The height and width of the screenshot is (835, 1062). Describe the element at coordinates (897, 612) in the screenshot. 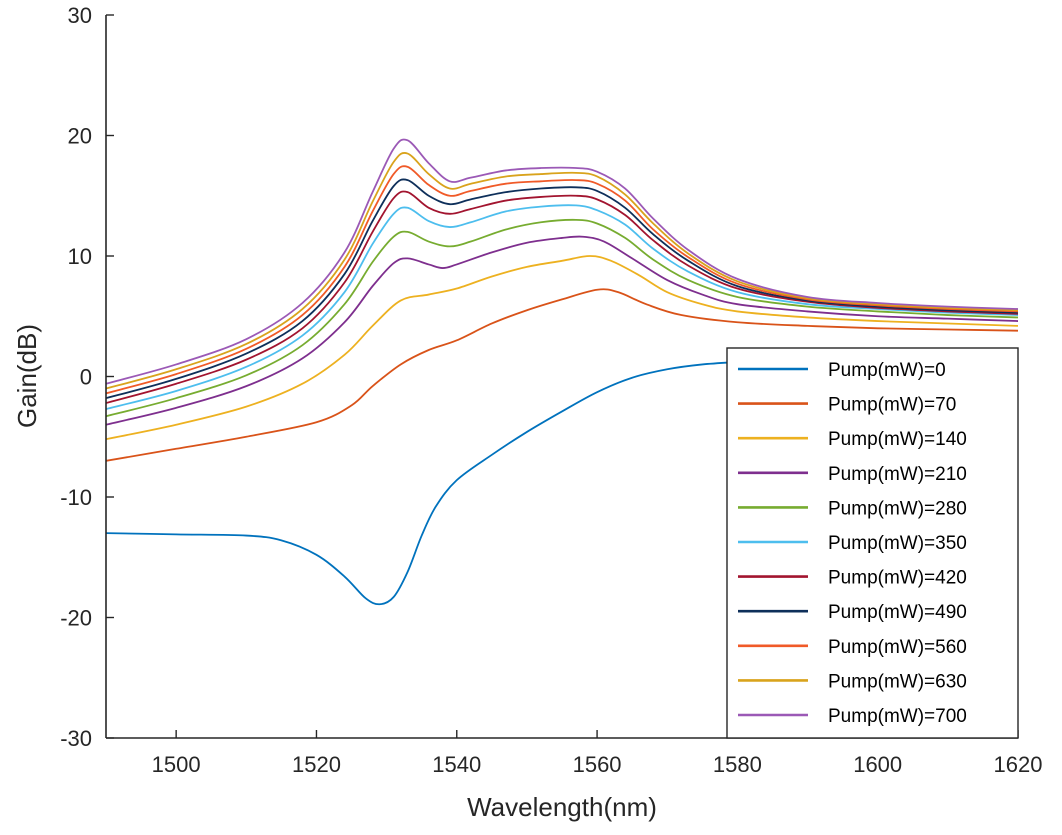

I see `legend-entry: Pump(mW)=490` at that location.